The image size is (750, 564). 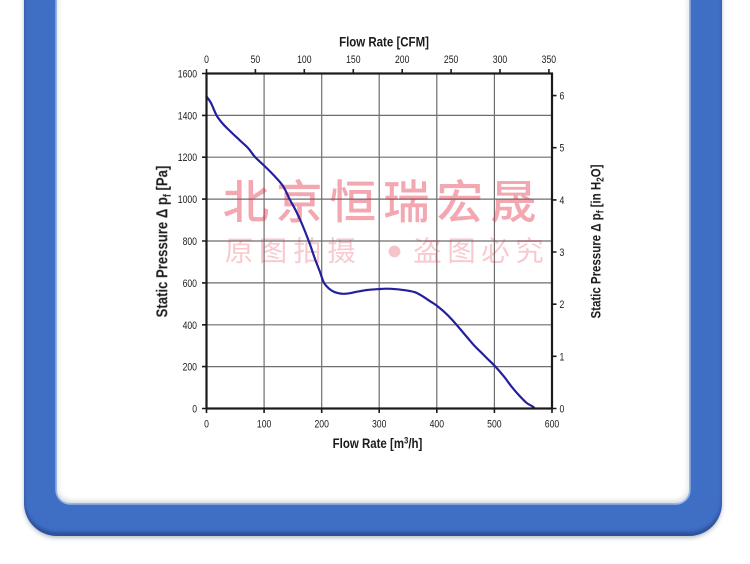 What do you see at coordinates (188, 200) in the screenshot?
I see `svg-text: 1000` at bounding box center [188, 200].